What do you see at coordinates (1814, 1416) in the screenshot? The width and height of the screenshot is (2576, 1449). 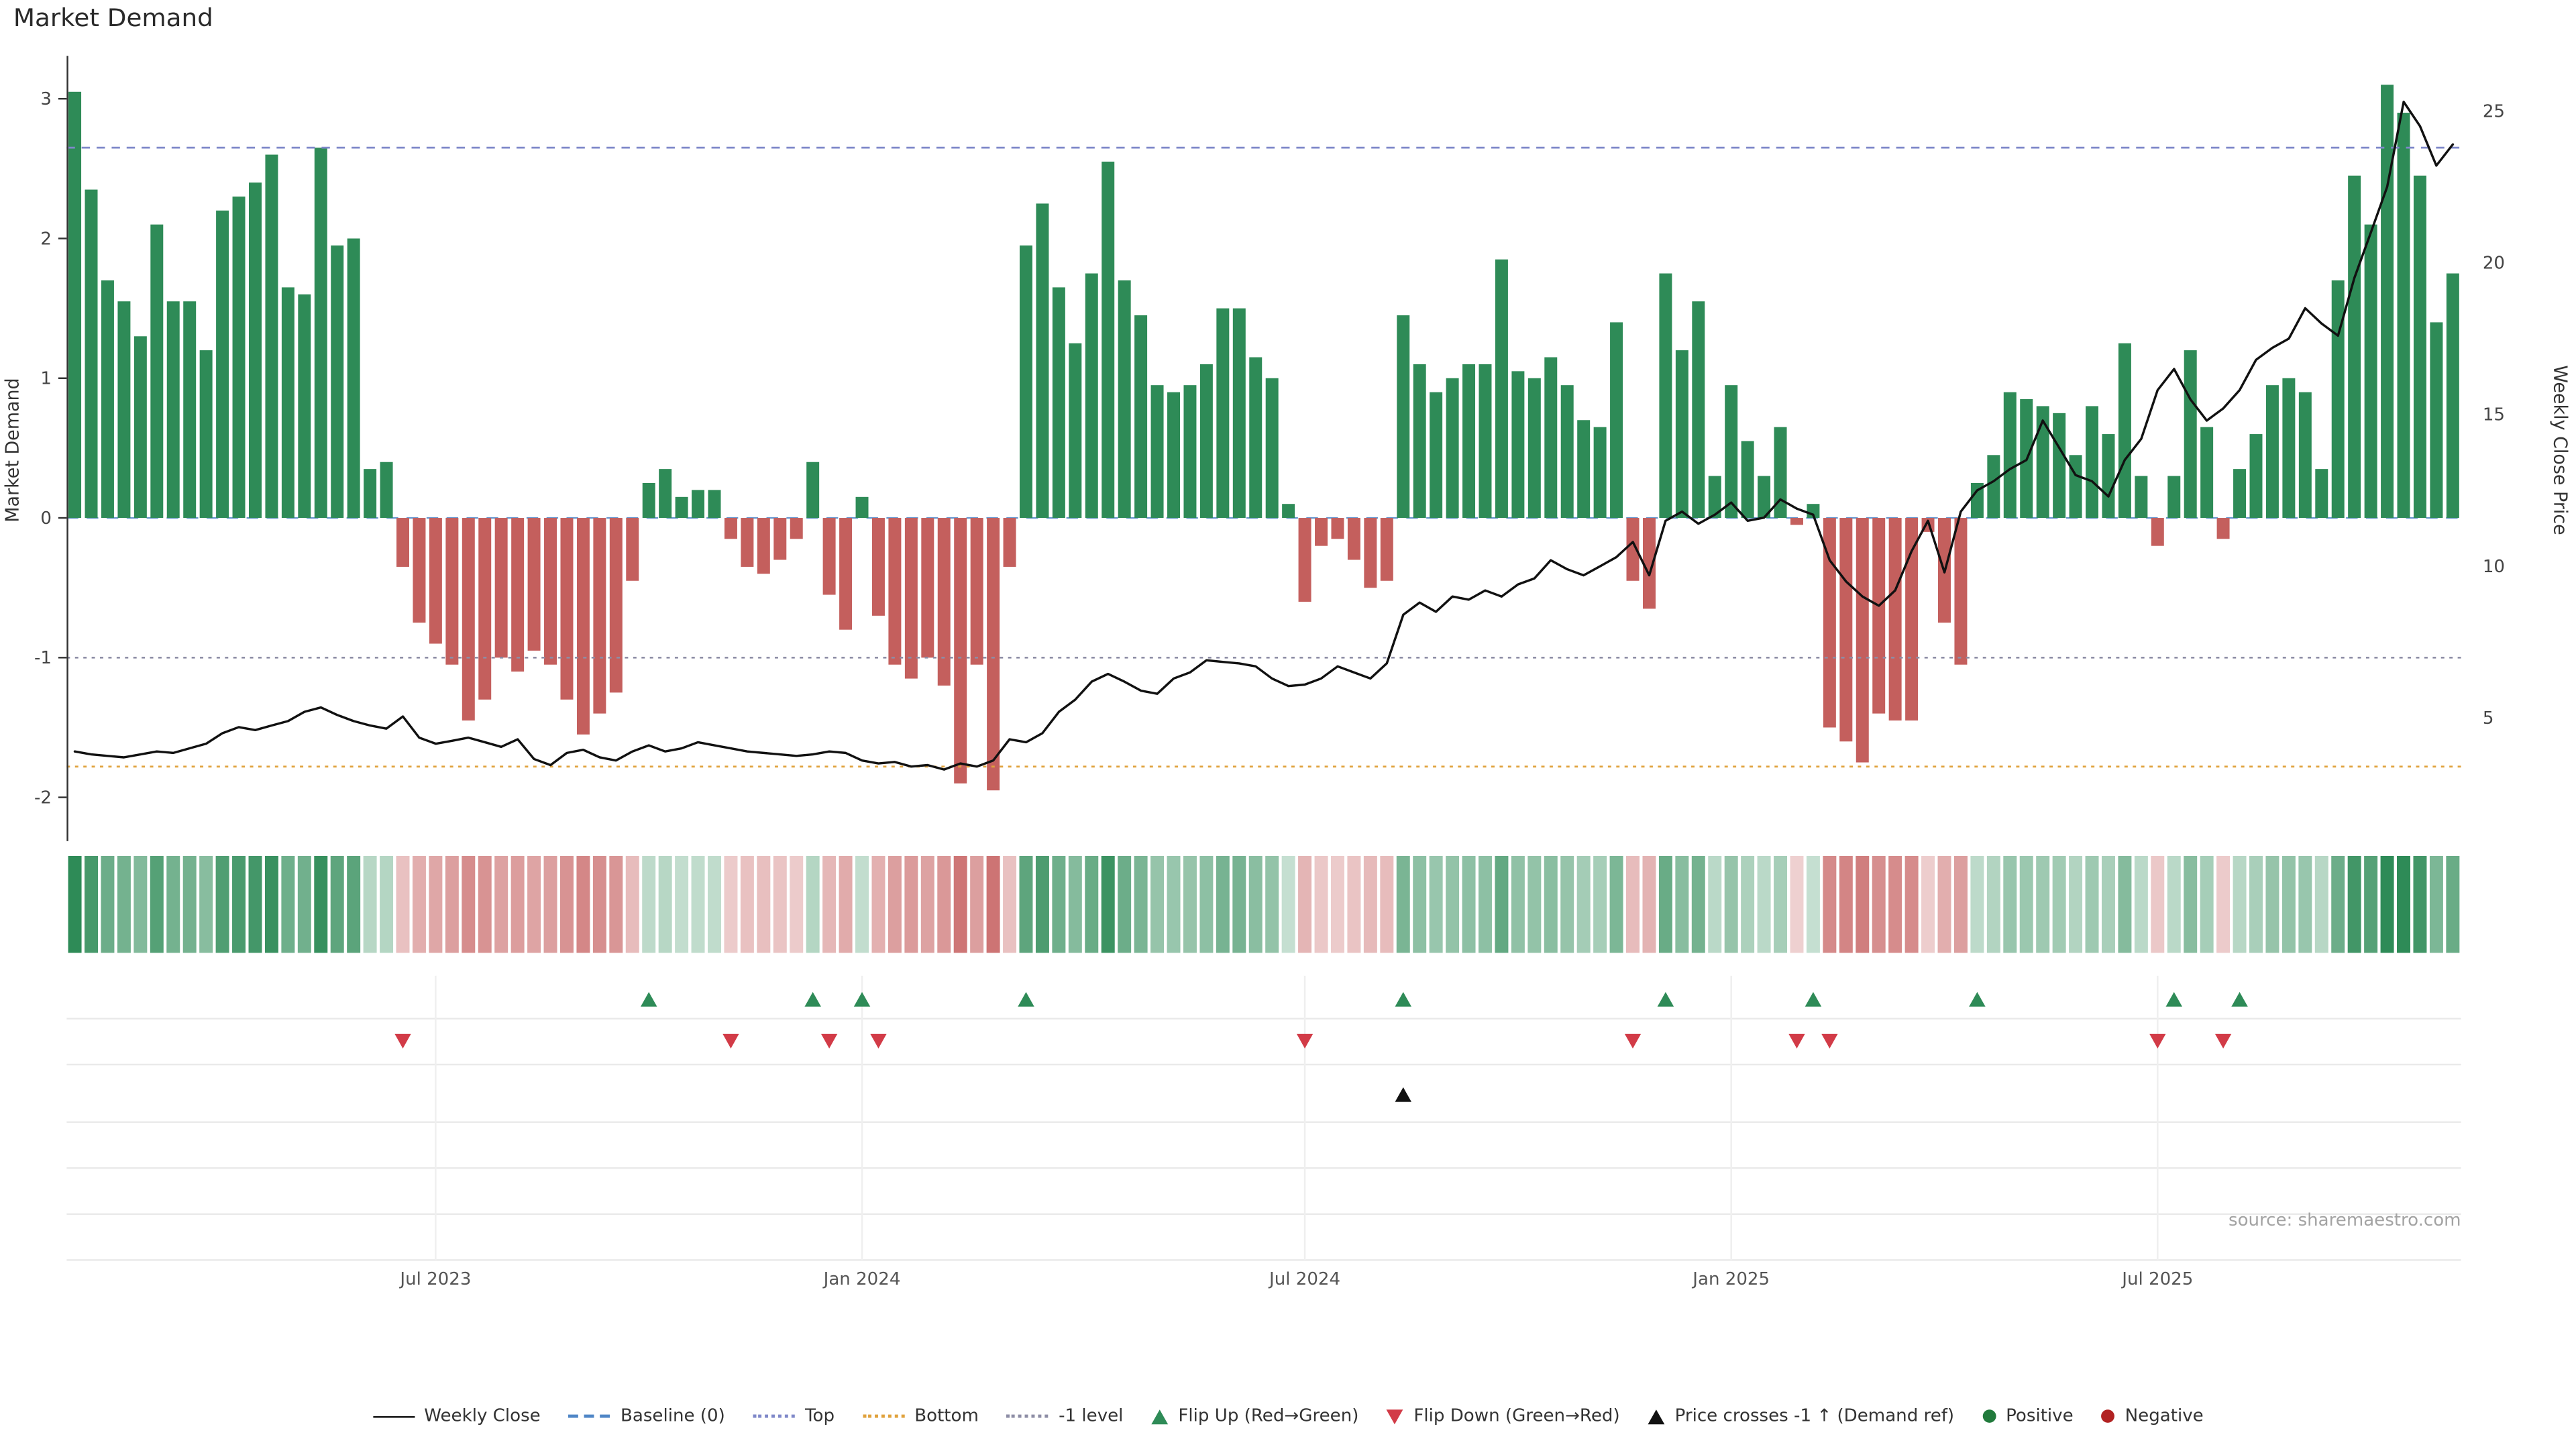 I see `legend-label: Price crosses -1 ↑ (Demand ref)` at bounding box center [1814, 1416].